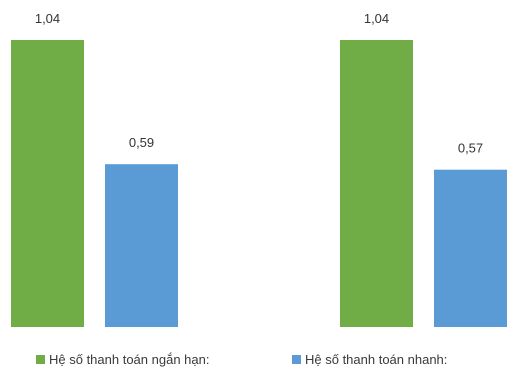  I want to click on data-label-series-1-group-1: 1,04, so click(47, 18).